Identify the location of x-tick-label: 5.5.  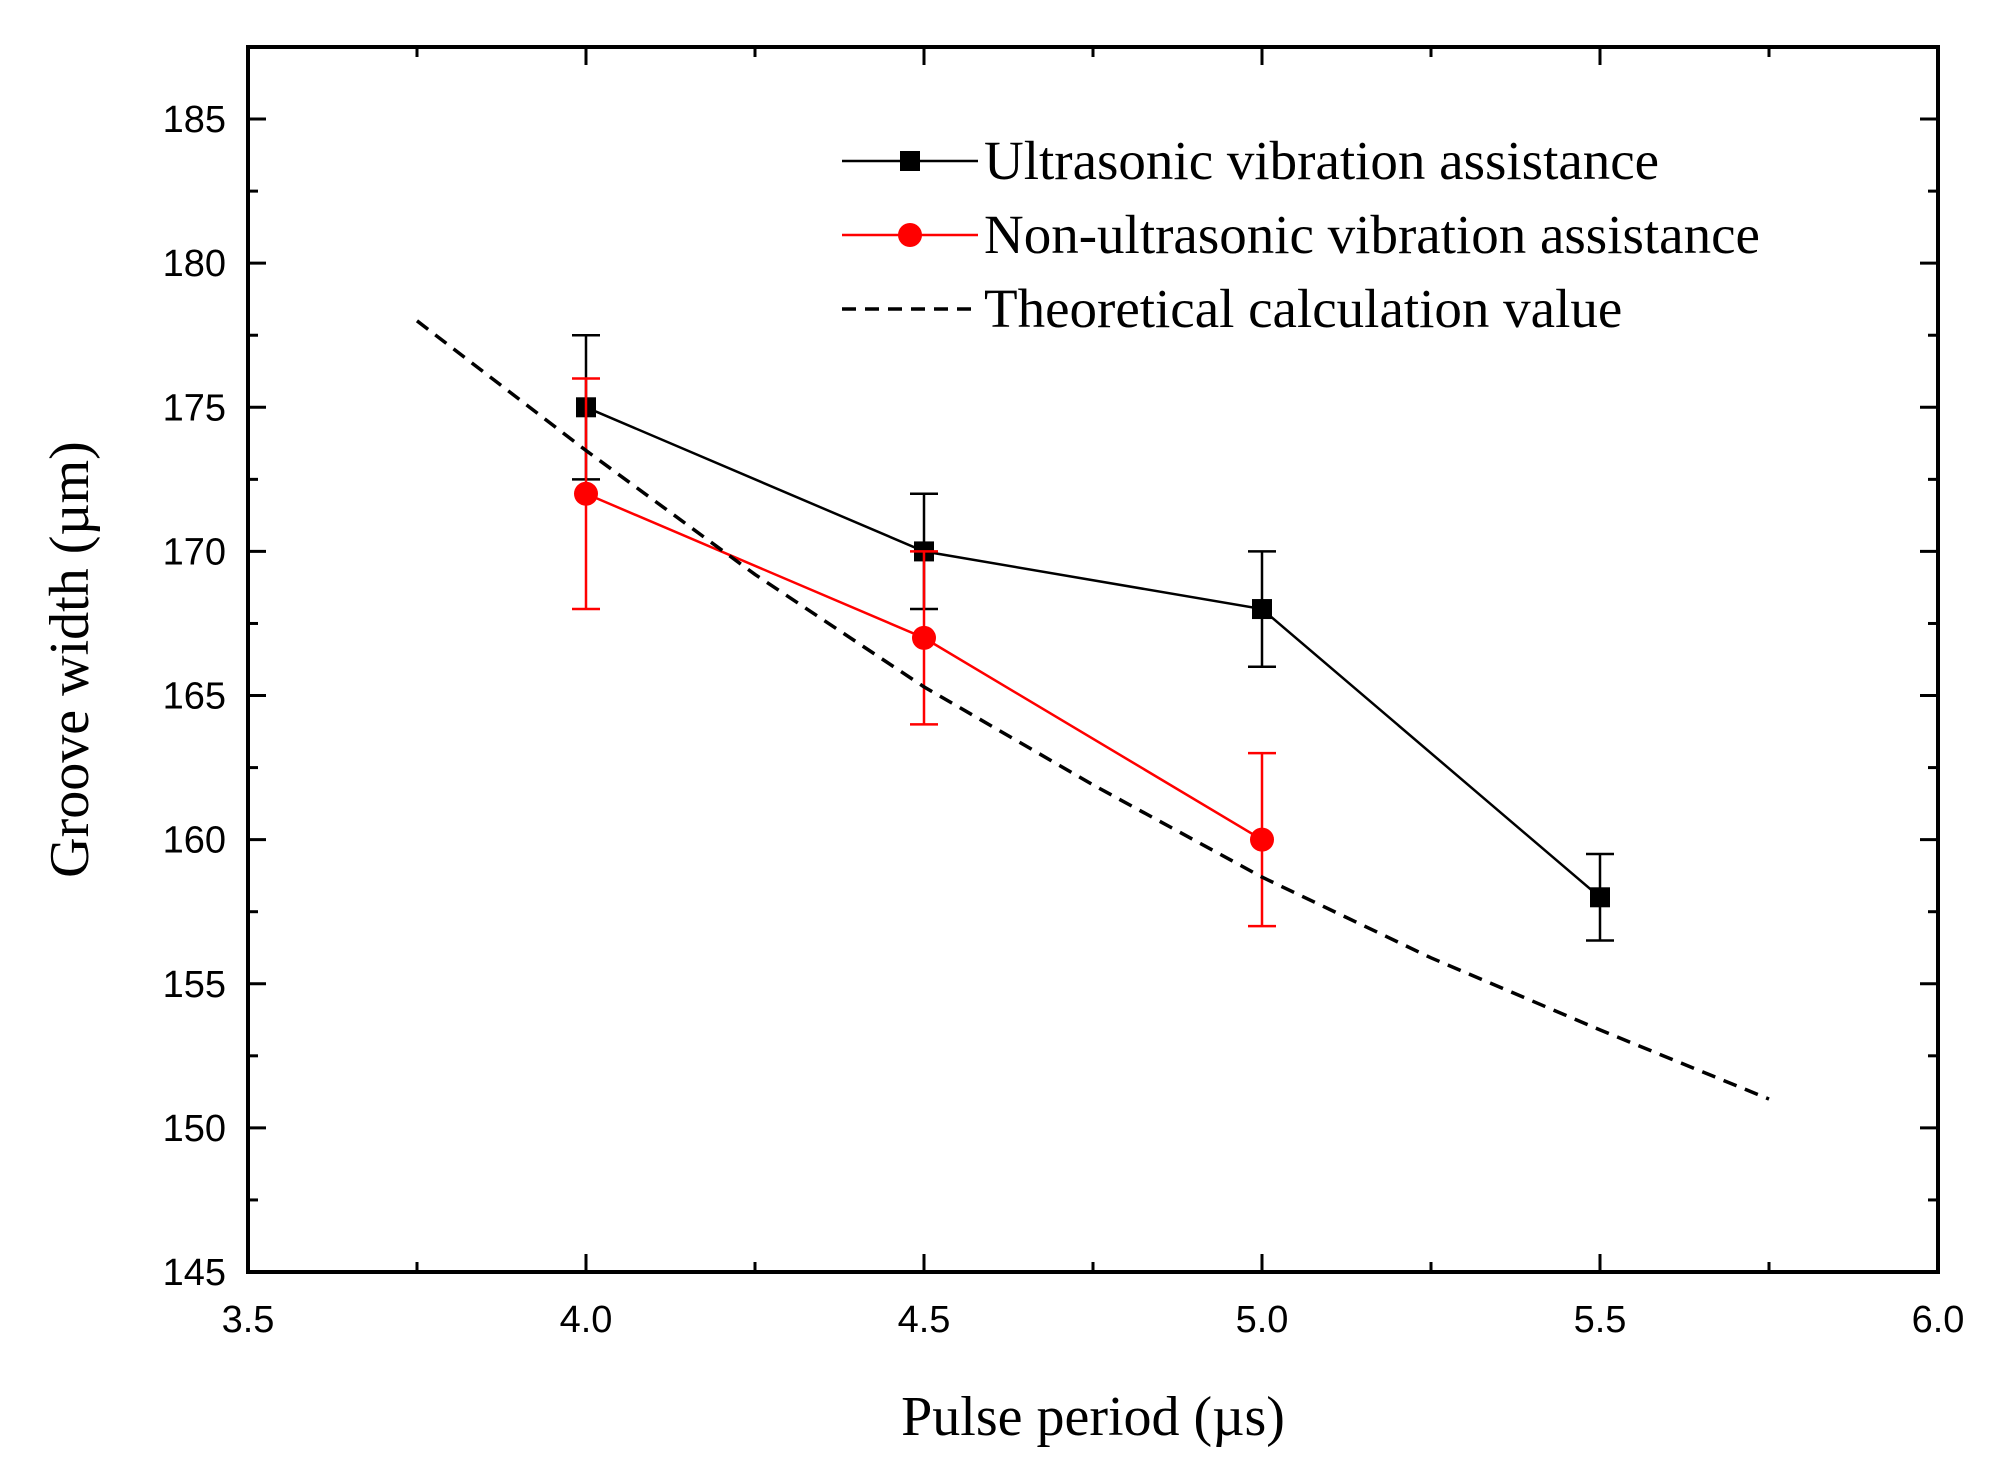
(1600, 1320).